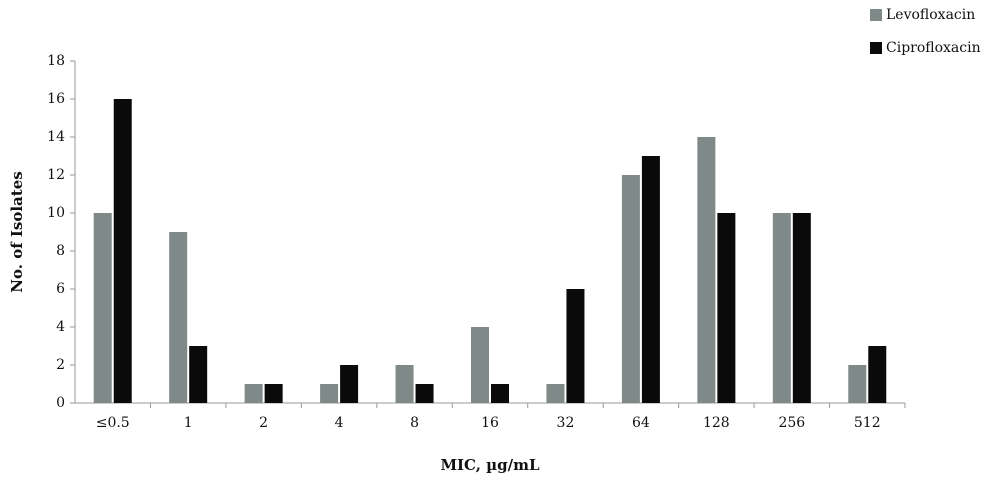 This screenshot has width=1000, height=483. What do you see at coordinates (60, 365) in the screenshot?
I see `y-tick-label: 2` at bounding box center [60, 365].